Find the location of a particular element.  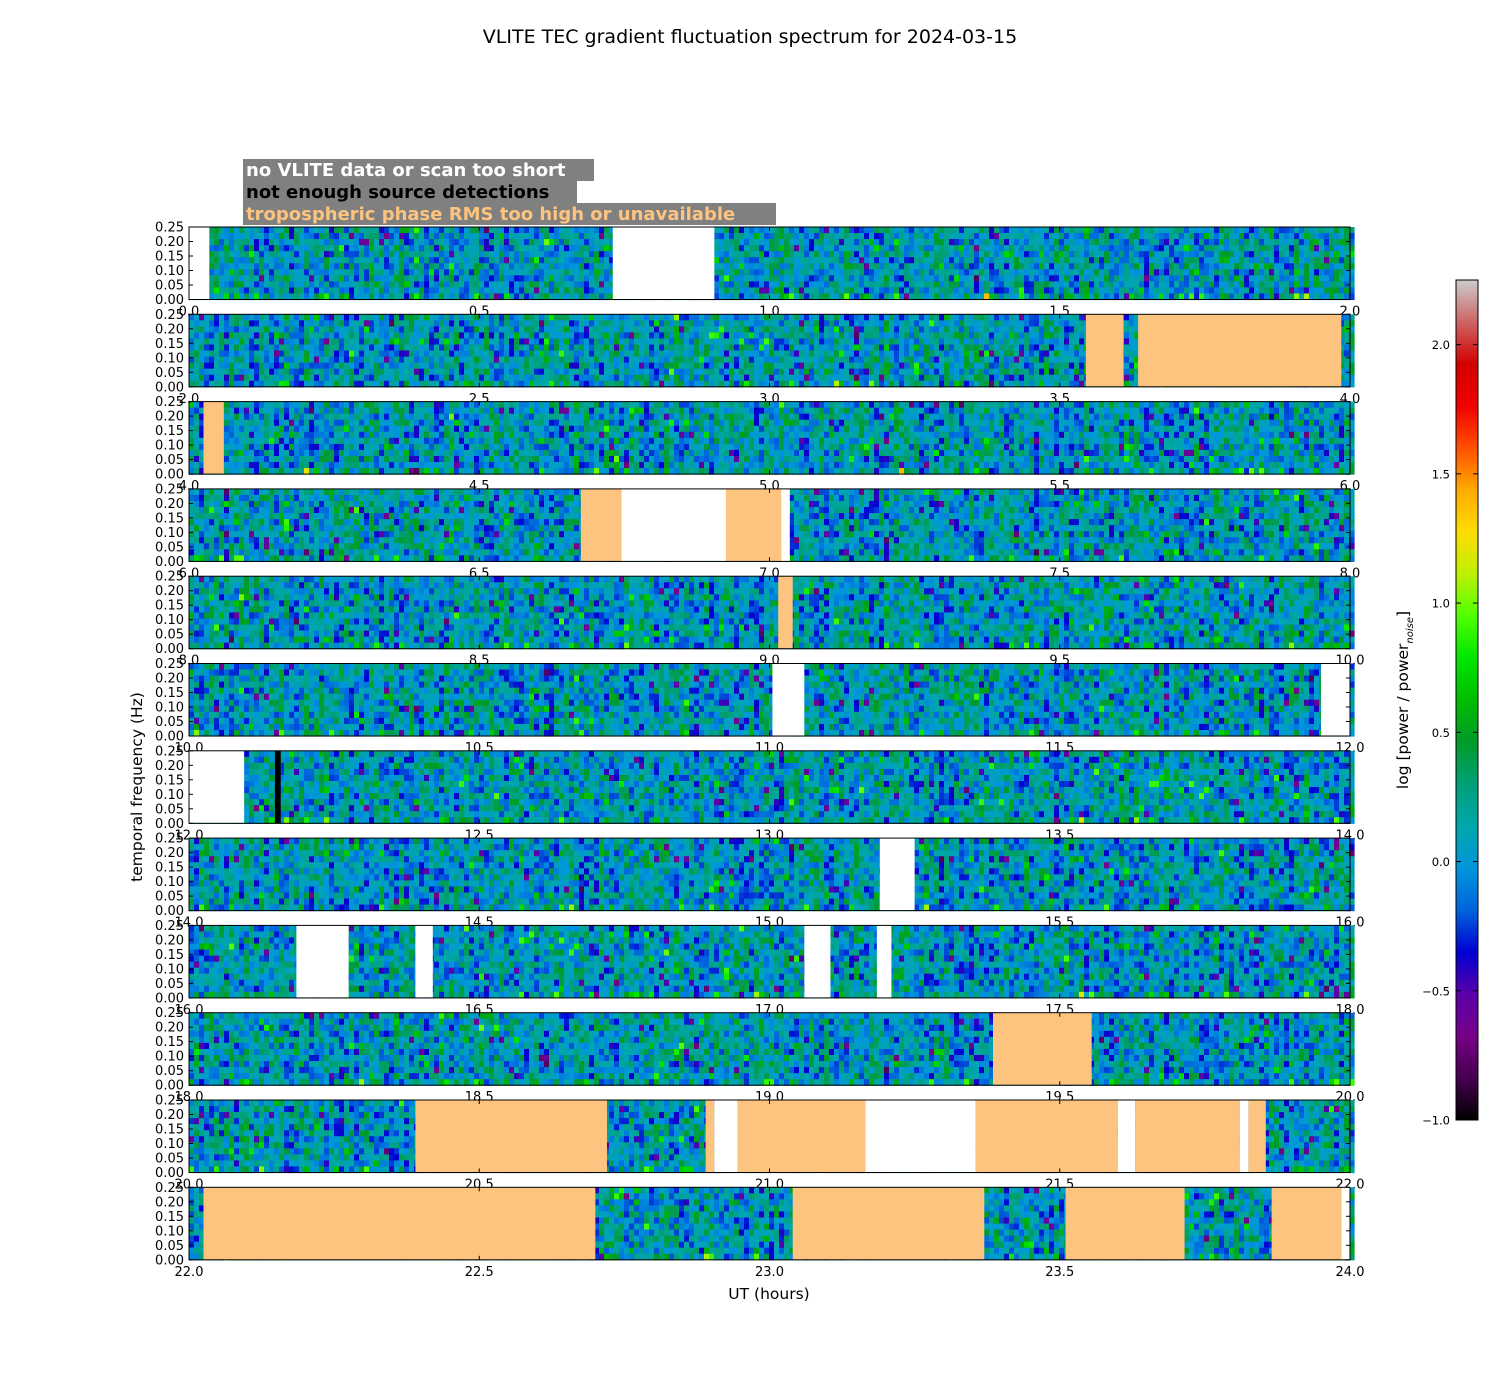

colorbar-tick-label: 1.0 is located at coordinates (1441, 604).